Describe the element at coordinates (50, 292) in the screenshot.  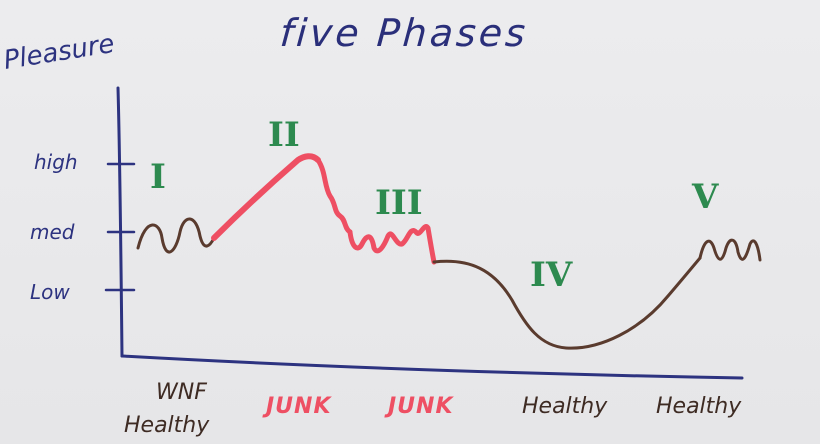
I see `tick-label-low: Low` at that location.